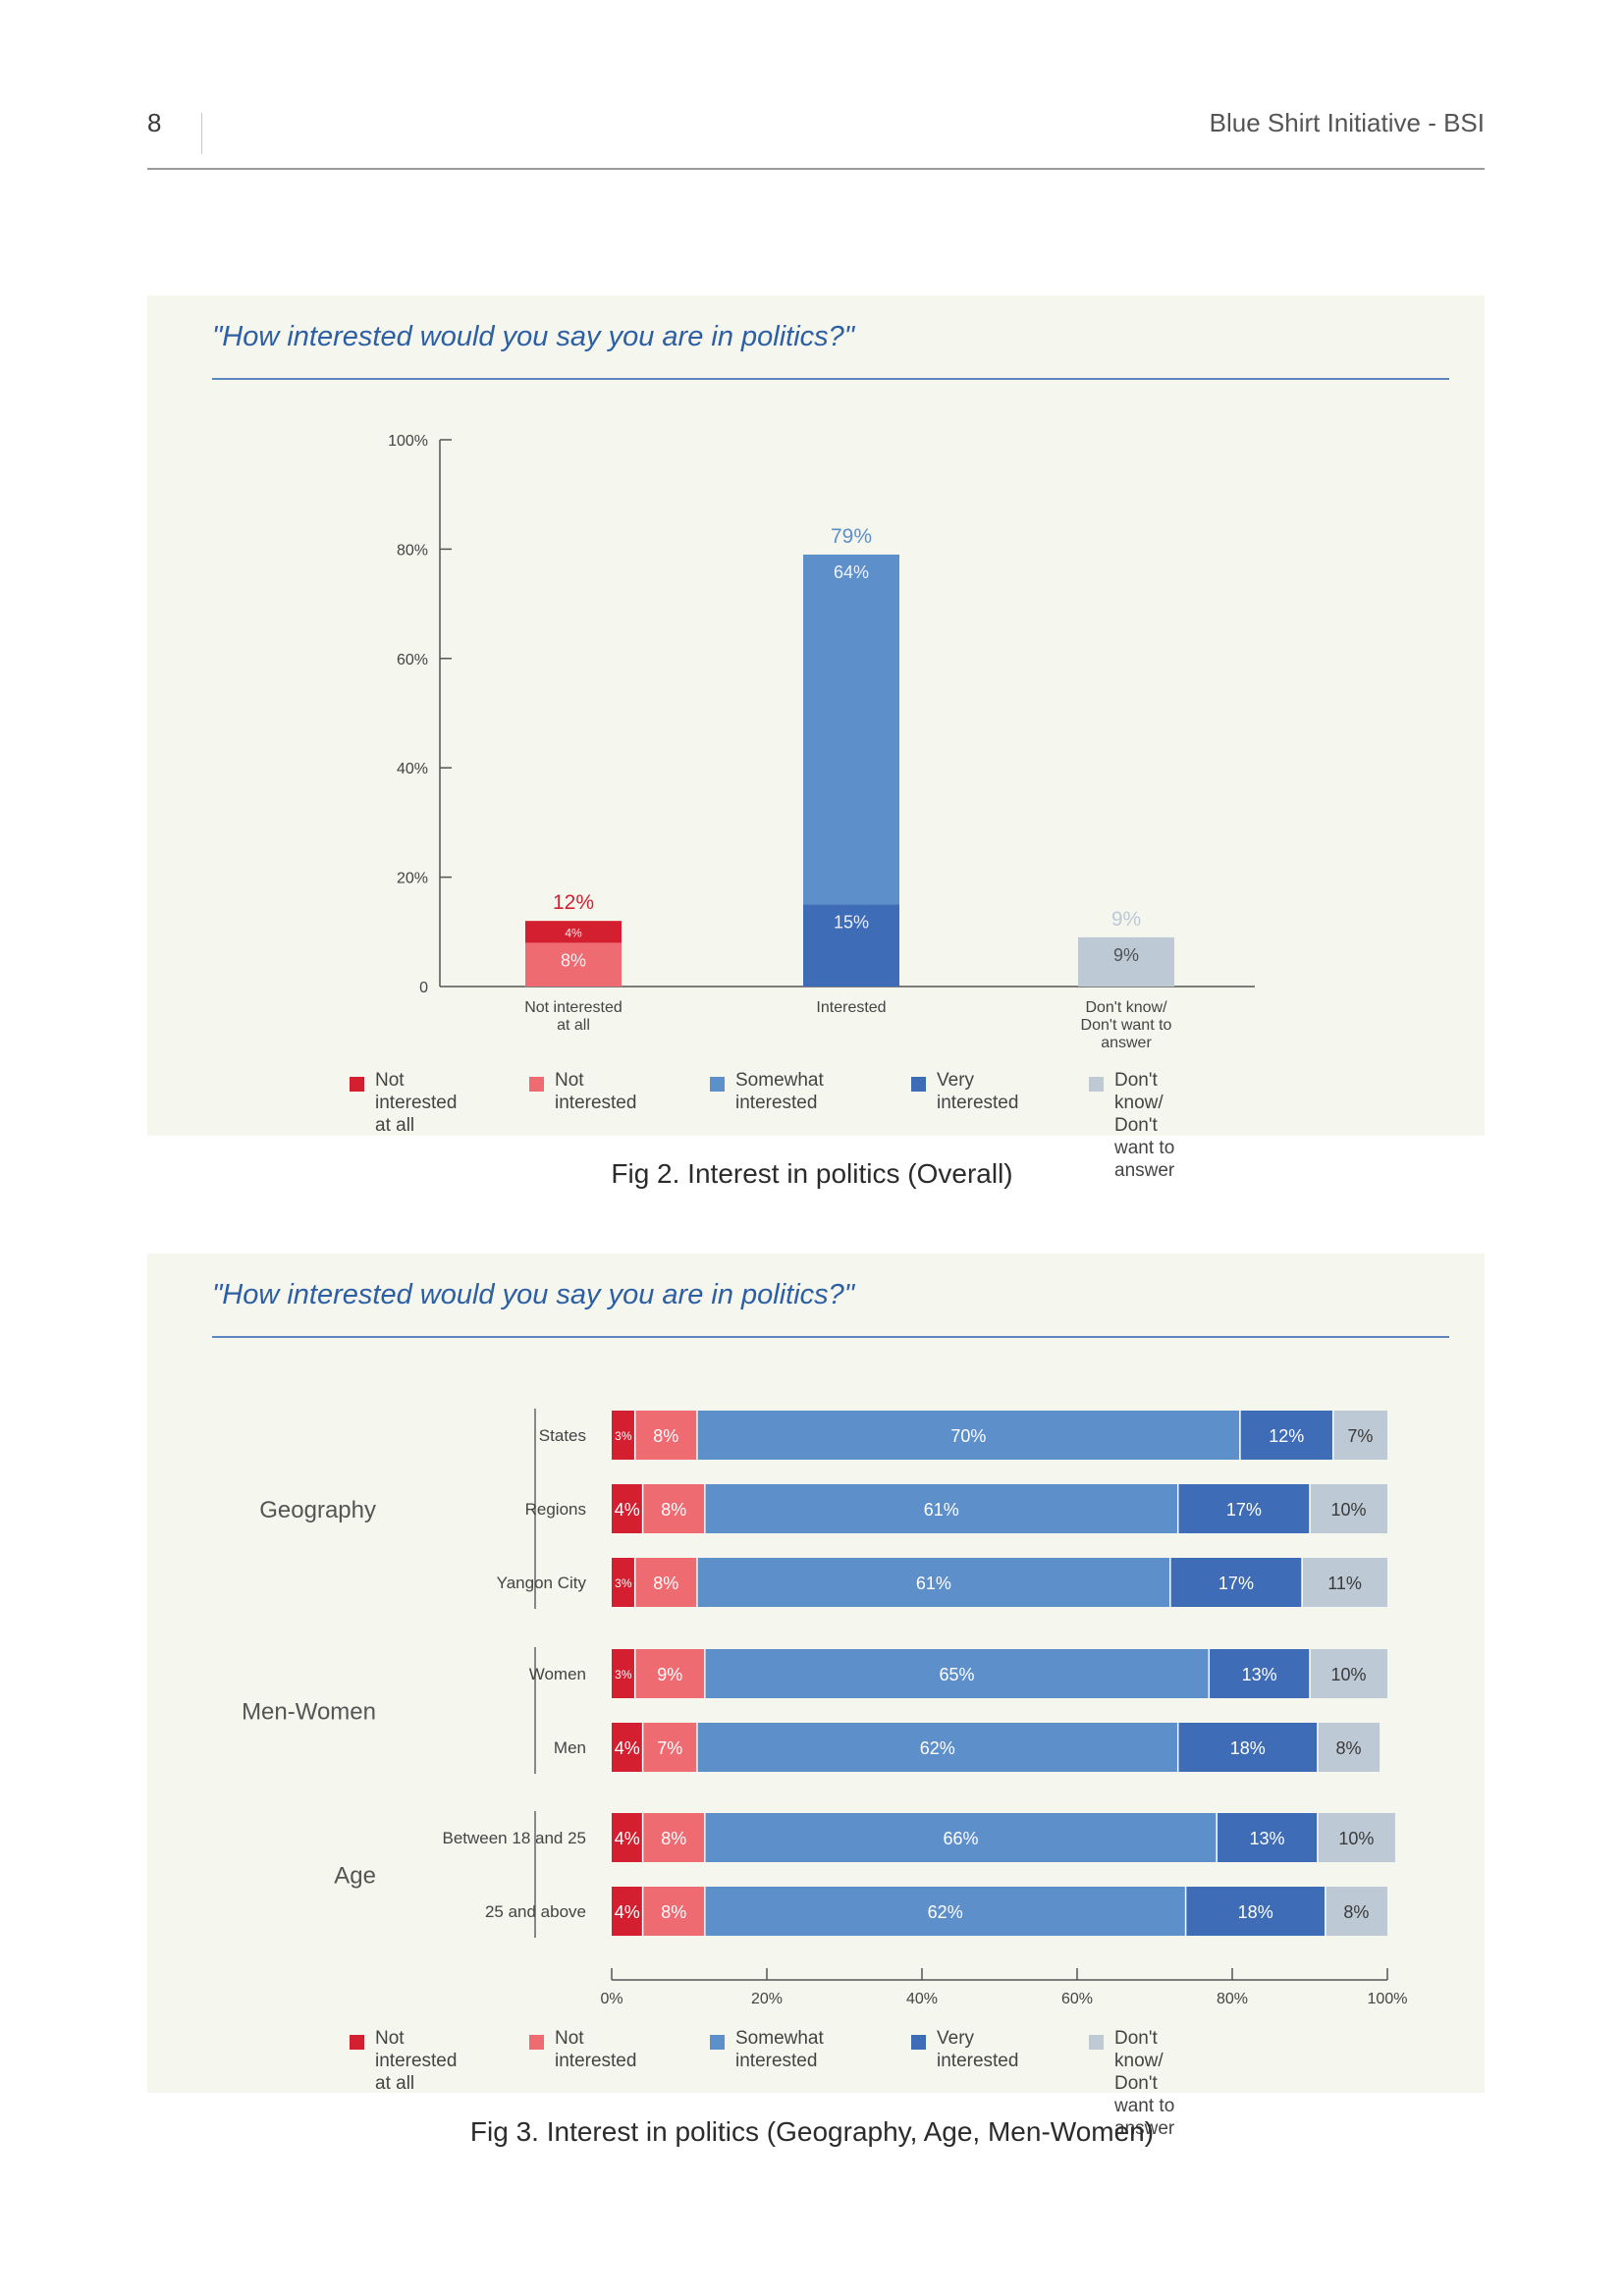 This screenshot has height=2296, width=1624. What do you see at coordinates (851, 1007) in the screenshot?
I see `x-category-label: Interested` at bounding box center [851, 1007].